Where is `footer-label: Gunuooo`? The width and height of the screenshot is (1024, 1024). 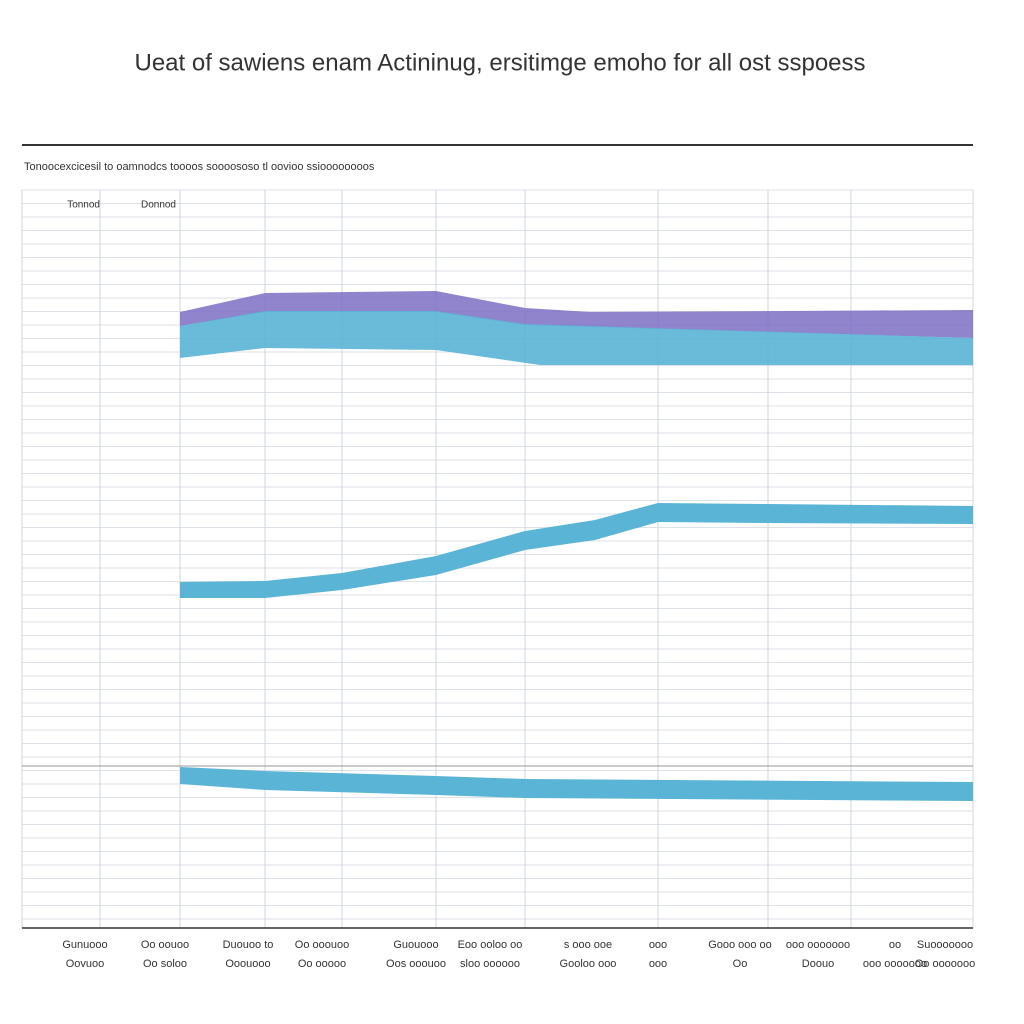 footer-label: Gunuooo is located at coordinates (84, 945).